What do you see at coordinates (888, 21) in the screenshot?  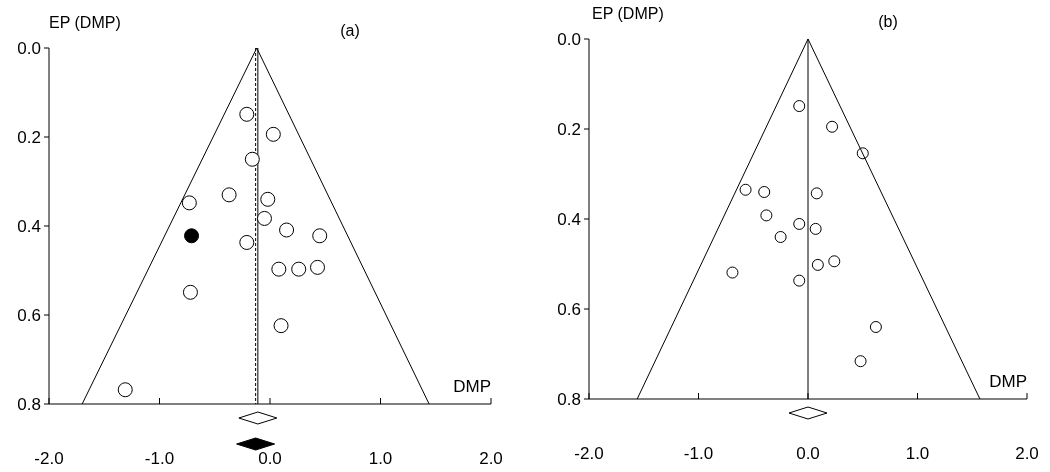 I see `chart-title: (b)` at bounding box center [888, 21].